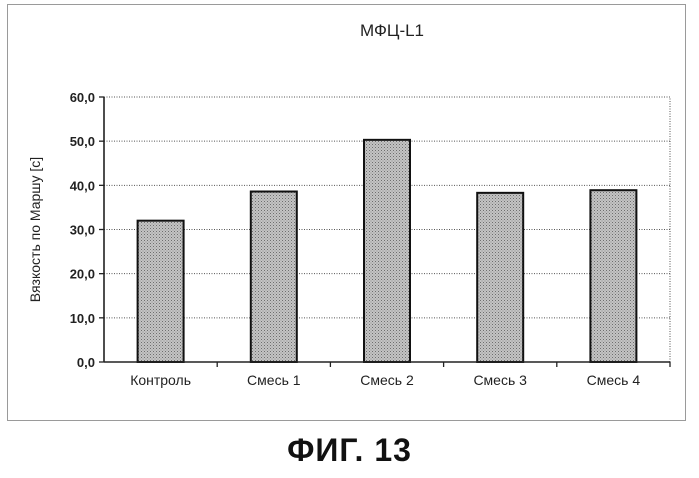  Describe the element at coordinates (387, 380) in the screenshot. I see `x-tick-label: Смесь 2` at that location.